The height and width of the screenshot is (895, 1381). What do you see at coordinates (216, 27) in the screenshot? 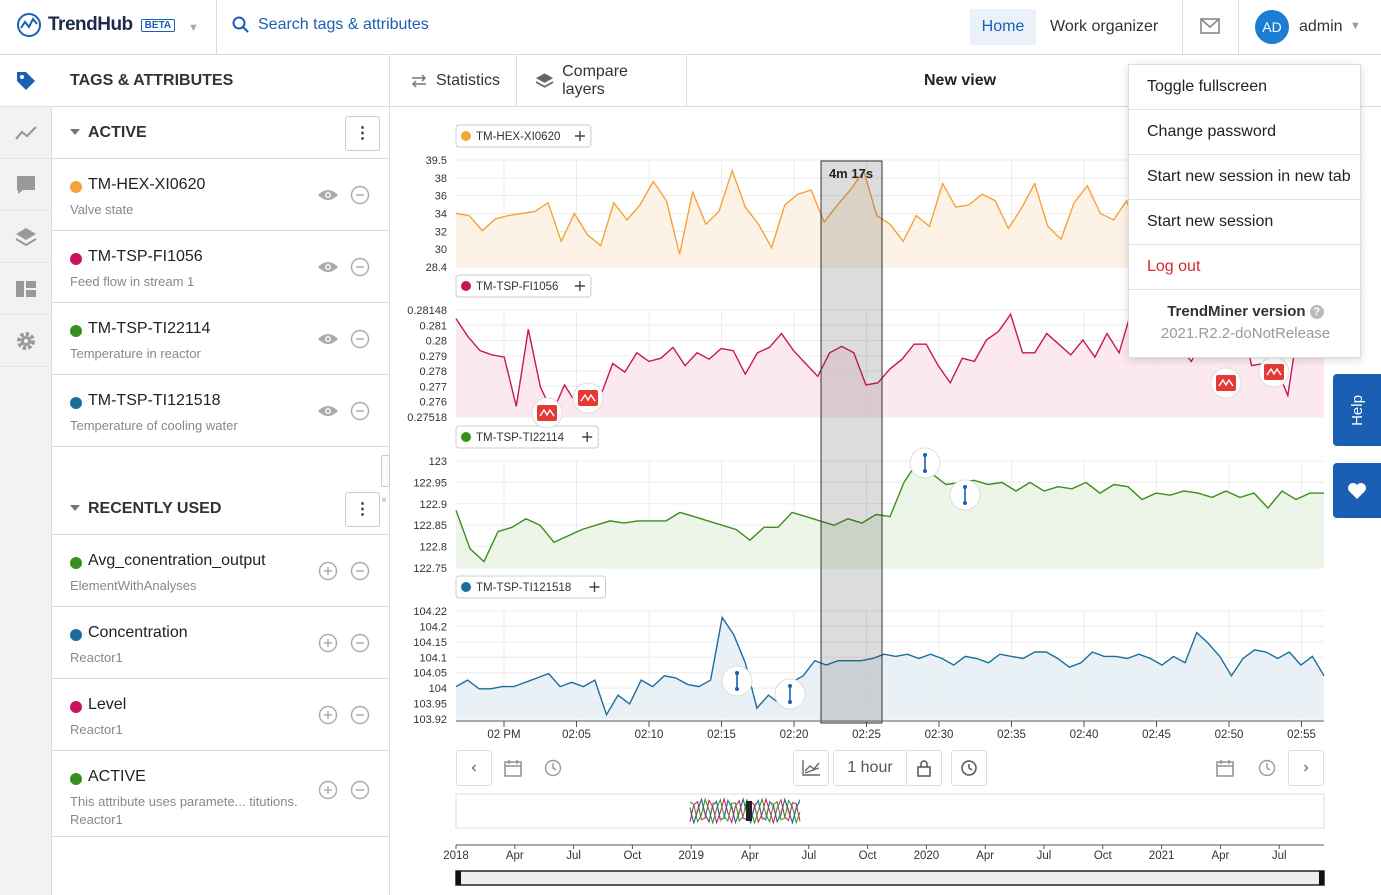
I see `divider` at bounding box center [216, 27].